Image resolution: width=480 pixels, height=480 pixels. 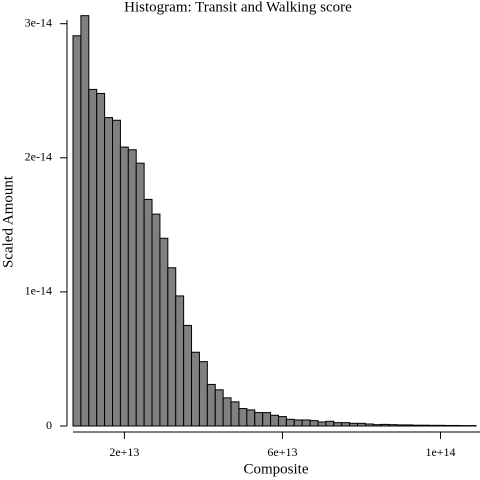 What do you see at coordinates (238, 7) in the screenshot?
I see `chart-title: Histogram: Transit and Walking score` at bounding box center [238, 7].